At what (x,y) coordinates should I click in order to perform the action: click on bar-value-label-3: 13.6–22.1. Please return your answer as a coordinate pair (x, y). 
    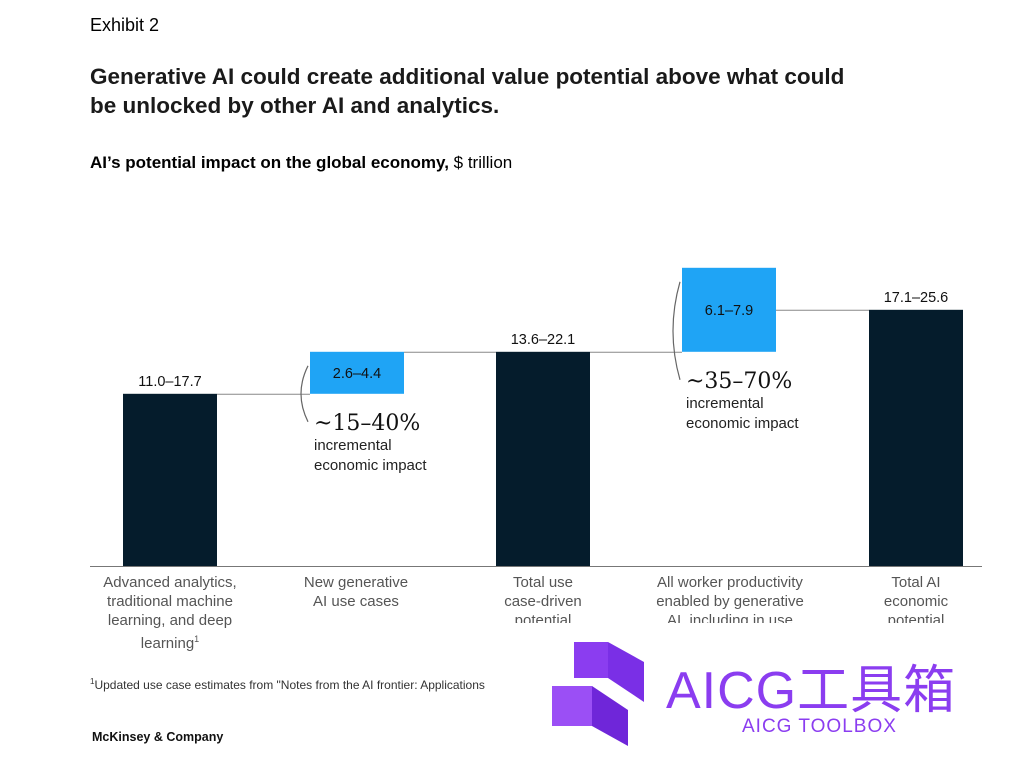
    Looking at the image, I should click on (543, 340).